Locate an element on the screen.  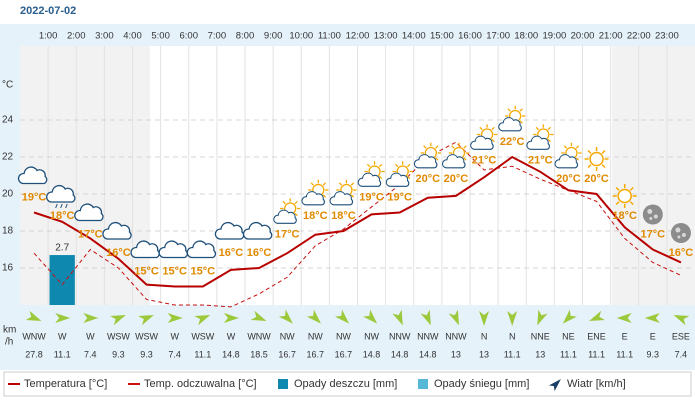
legend-box is located at coordinates (347, 384).